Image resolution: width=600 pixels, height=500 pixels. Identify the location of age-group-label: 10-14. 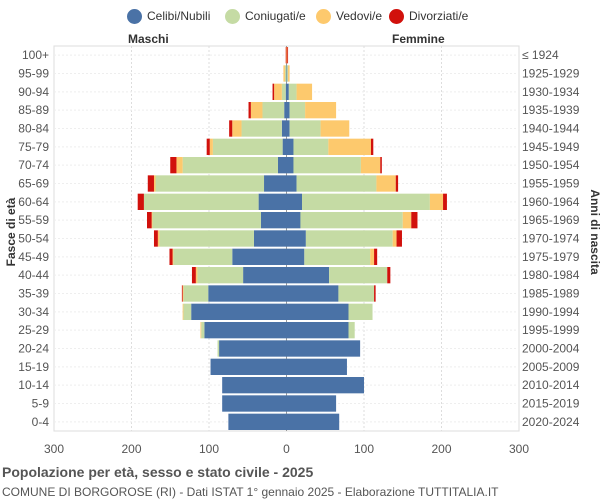
(33, 385).